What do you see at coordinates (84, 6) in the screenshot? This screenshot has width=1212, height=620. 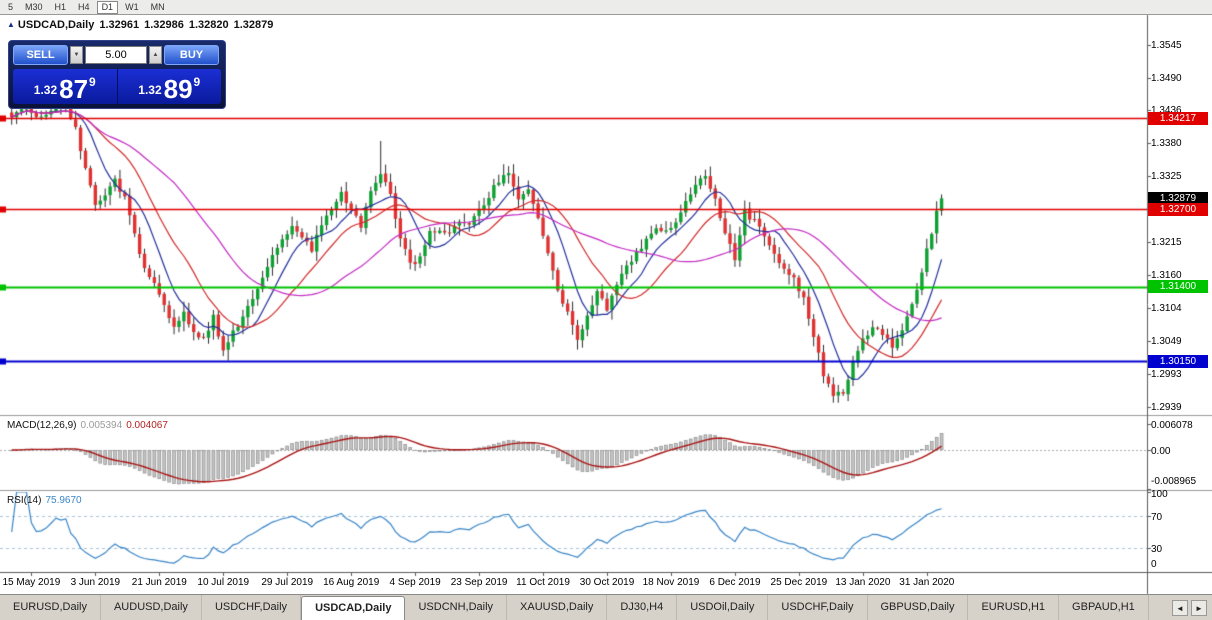 I see `timeframe-button-h4: H4` at bounding box center [84, 6].